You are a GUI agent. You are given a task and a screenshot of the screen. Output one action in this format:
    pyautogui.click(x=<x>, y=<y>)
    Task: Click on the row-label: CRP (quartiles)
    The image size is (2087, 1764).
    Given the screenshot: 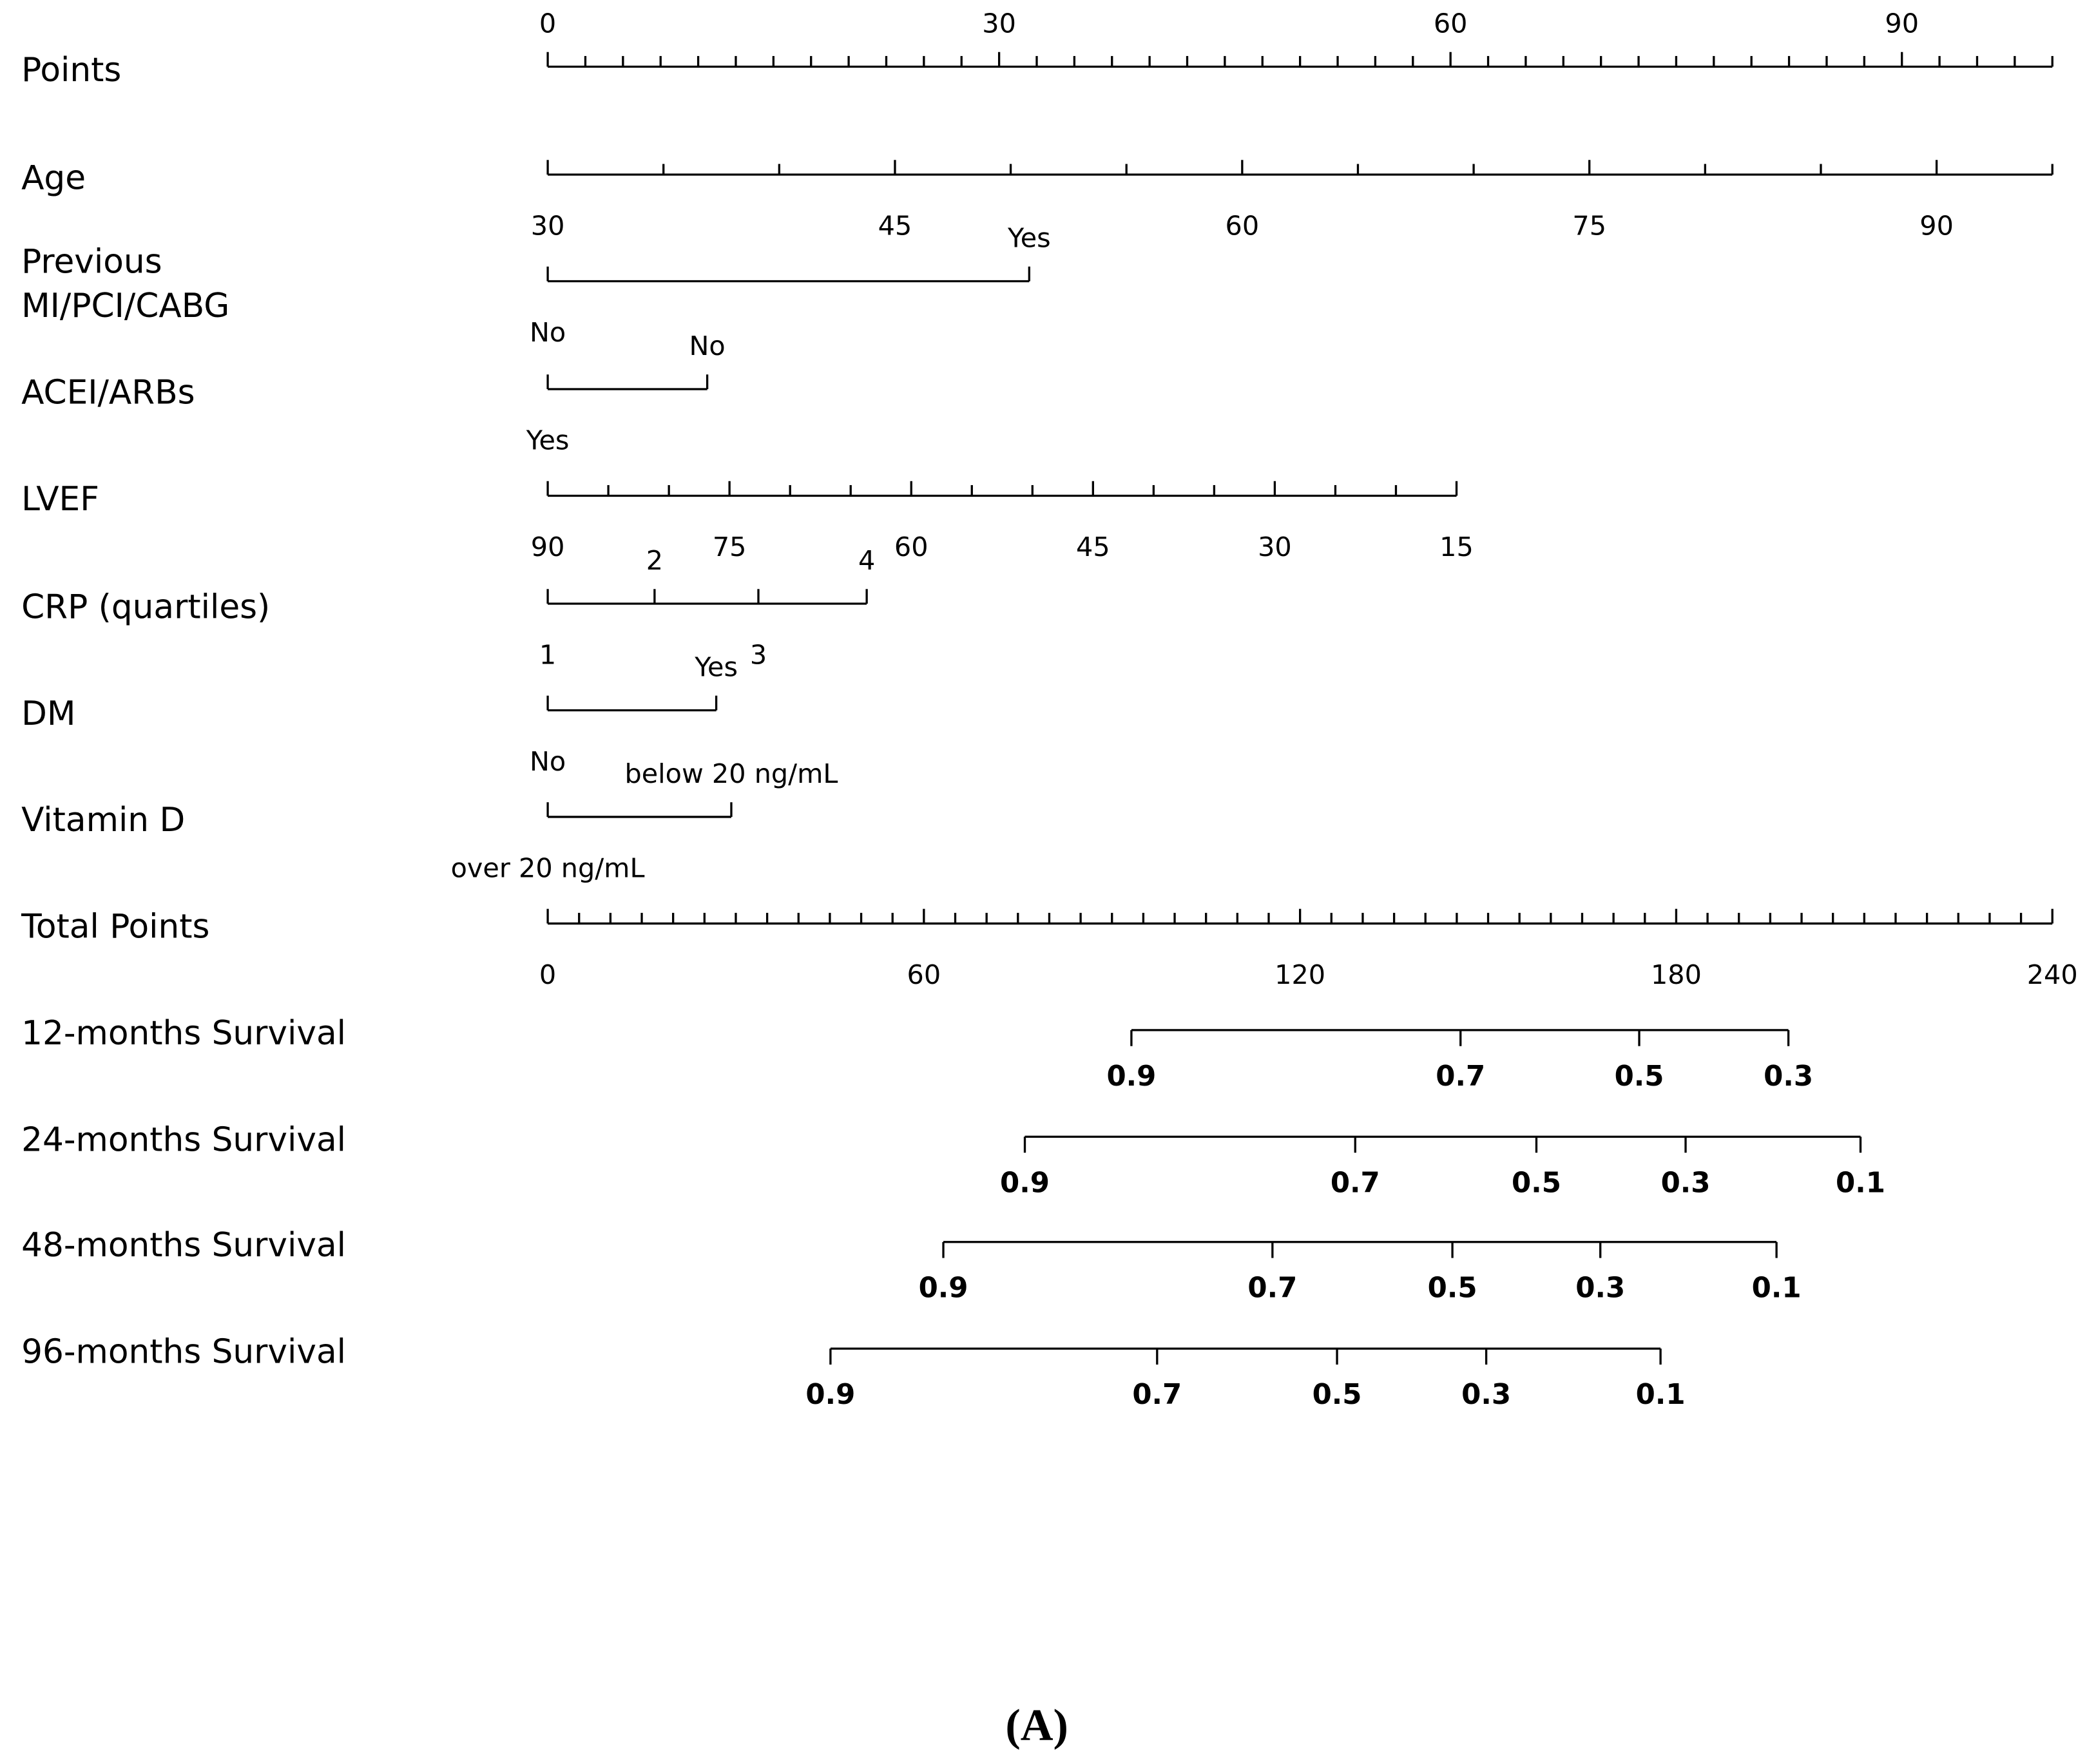 What is the action you would take?
    pyautogui.click(x=145, y=607)
    